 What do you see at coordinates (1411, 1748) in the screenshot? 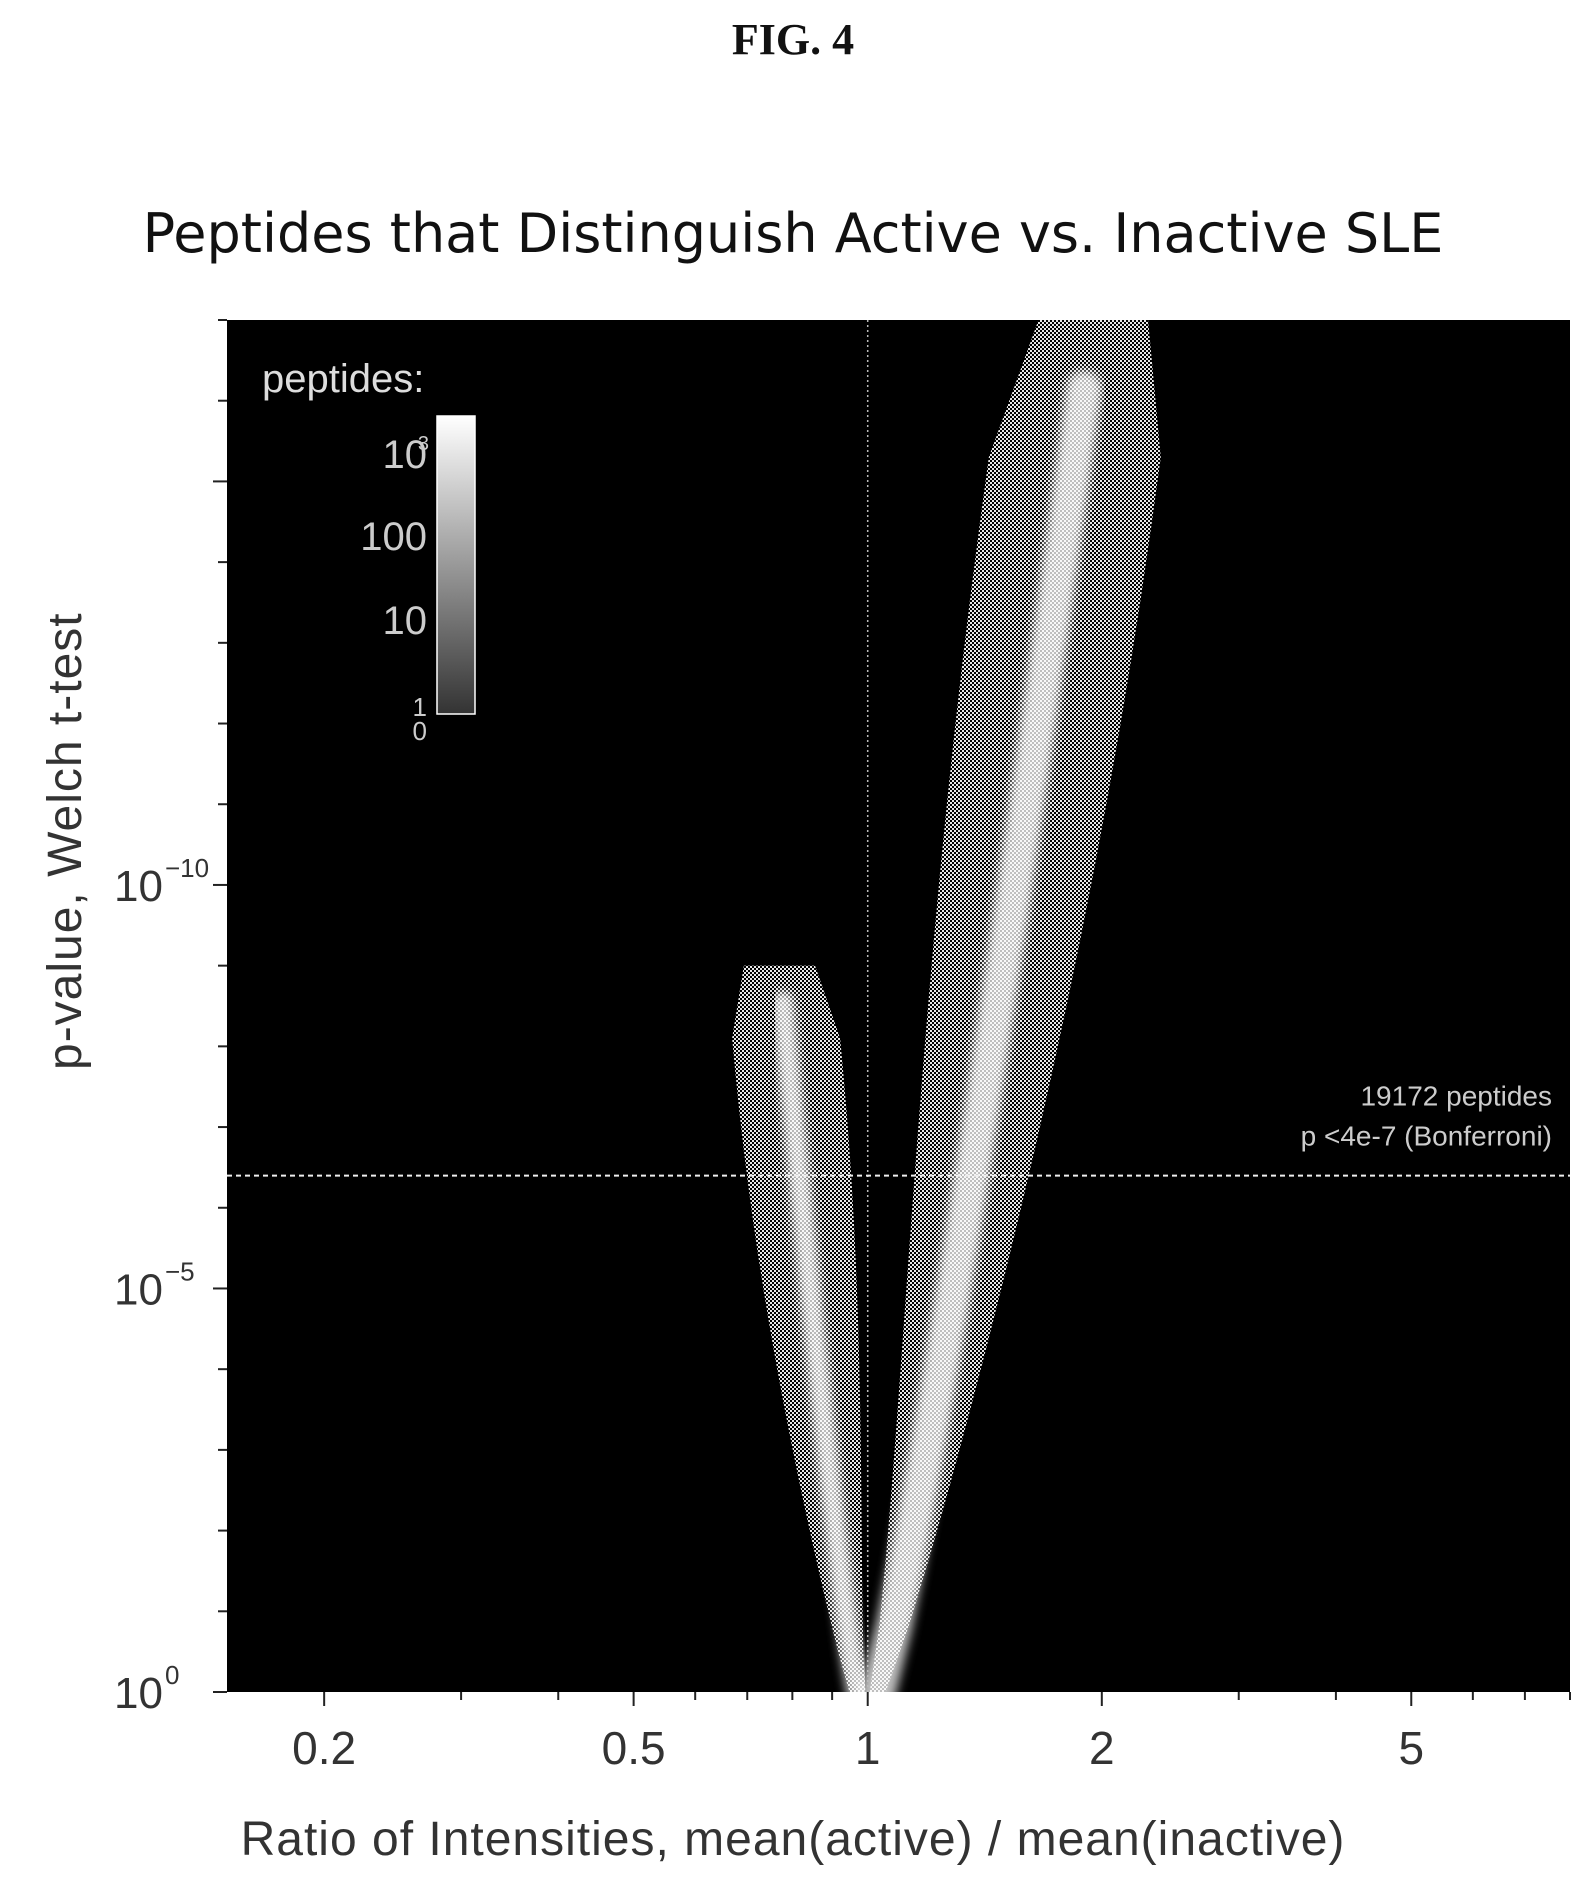
I see `x-tick-label: 5` at bounding box center [1411, 1748].